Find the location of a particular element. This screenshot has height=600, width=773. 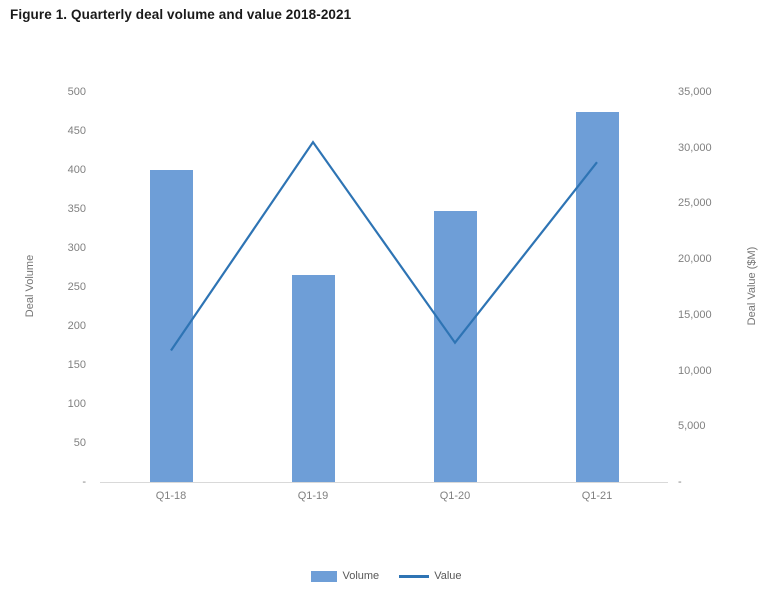

x-axis-label-q1-18: Q1-18 is located at coordinates (171, 496).